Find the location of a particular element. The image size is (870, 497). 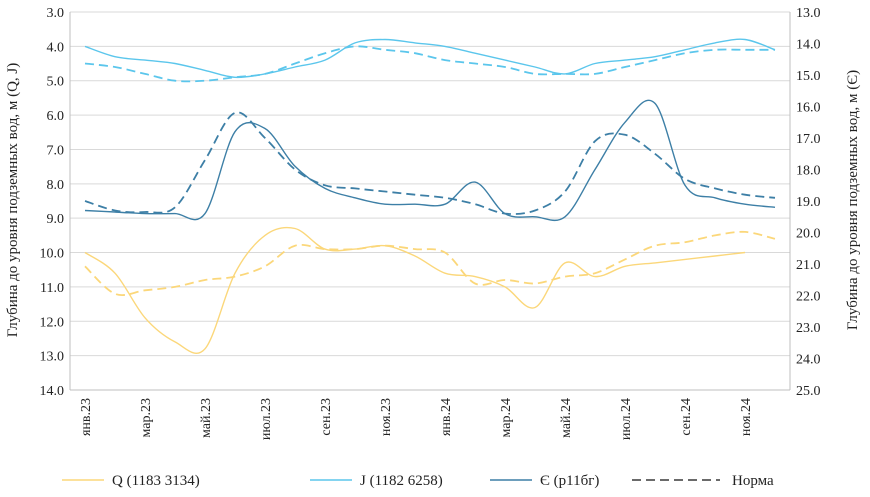

right-tick-label: 16.0 is located at coordinates (808, 108).